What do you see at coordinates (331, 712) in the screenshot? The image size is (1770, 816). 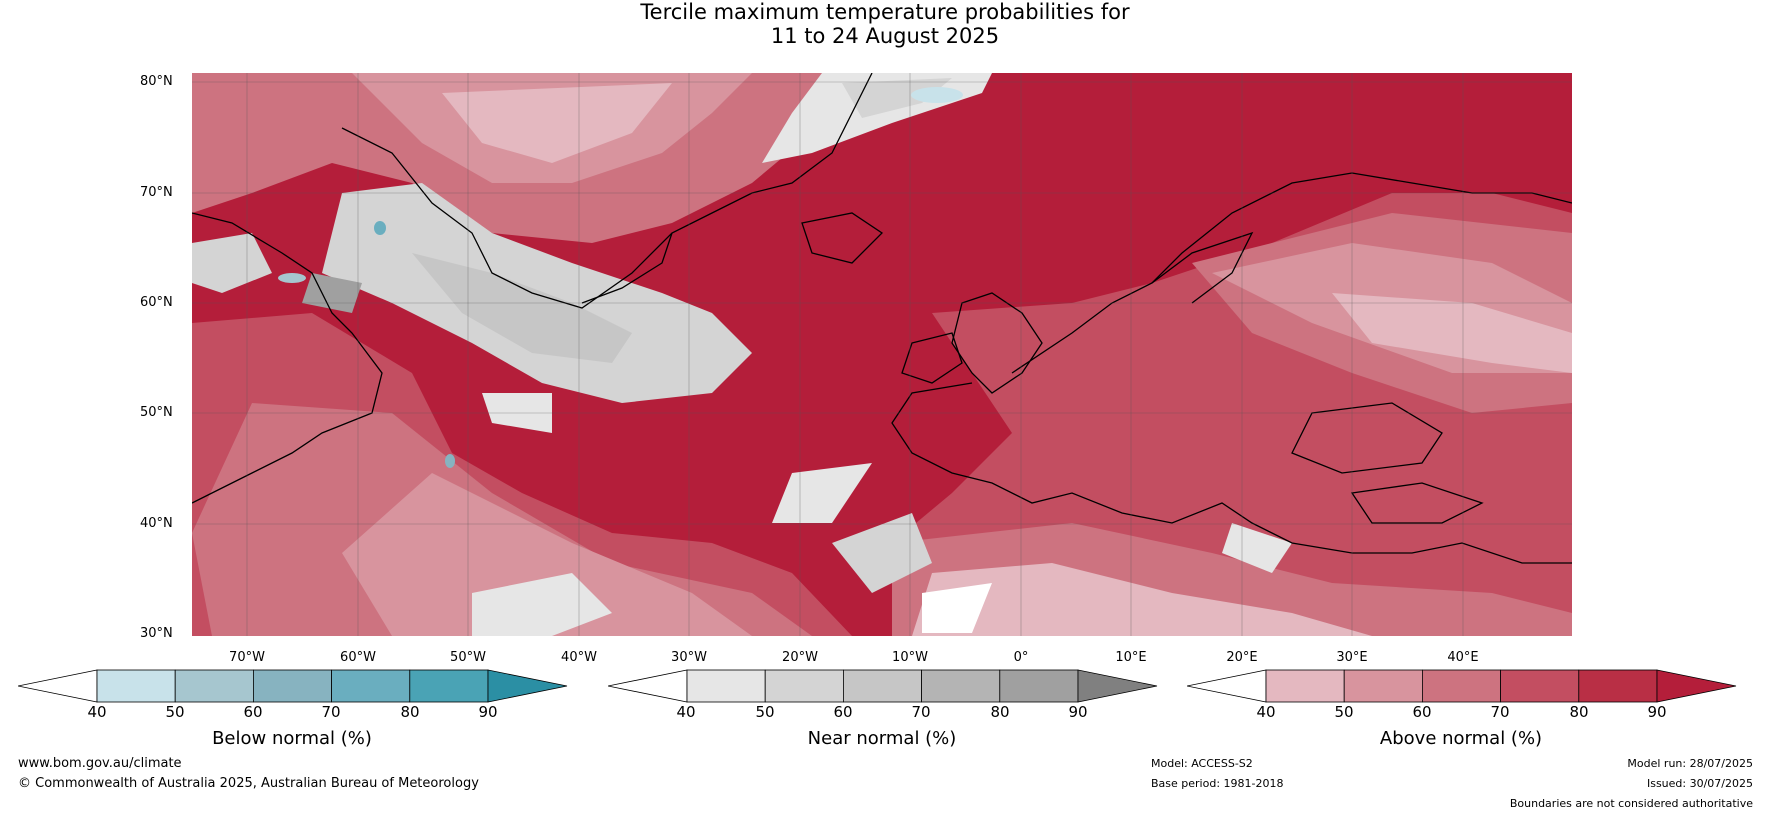 I see `cbar-below-tick-70: 70` at bounding box center [331, 712].